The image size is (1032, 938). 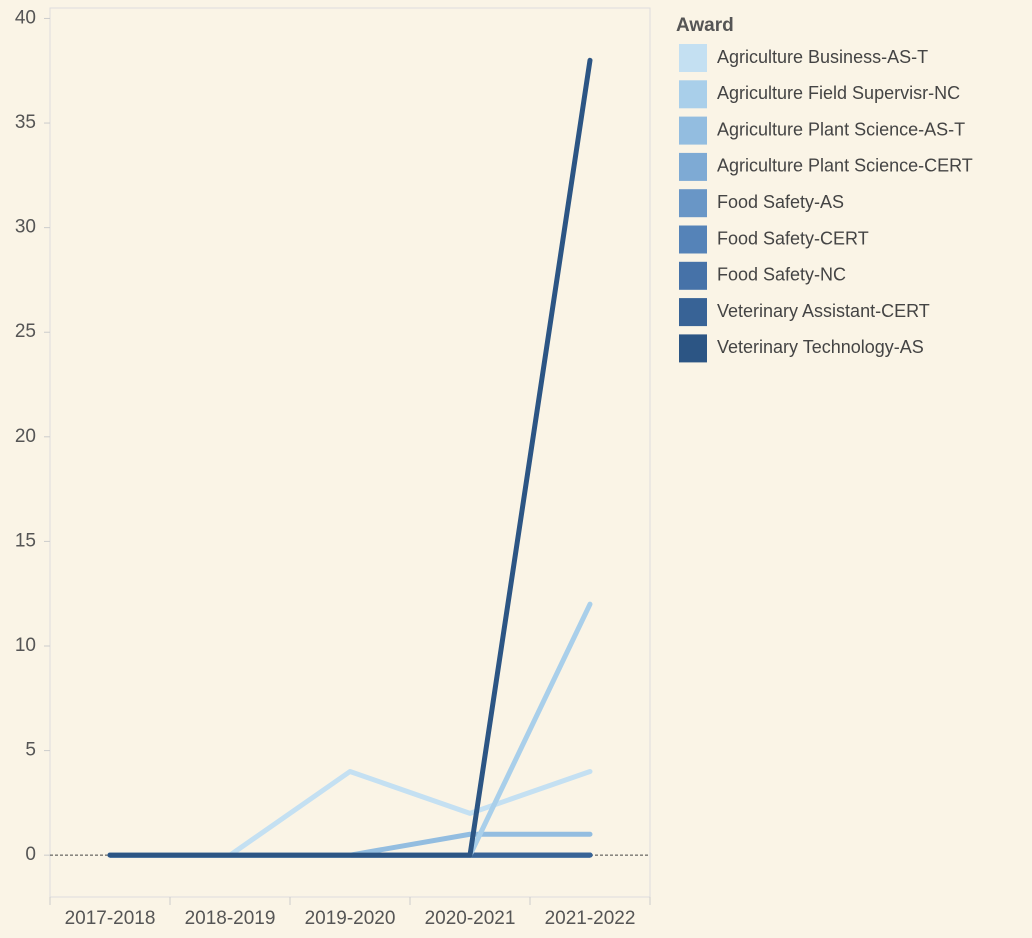 I want to click on x-tick-label: 2021-2022, so click(x=590, y=918).